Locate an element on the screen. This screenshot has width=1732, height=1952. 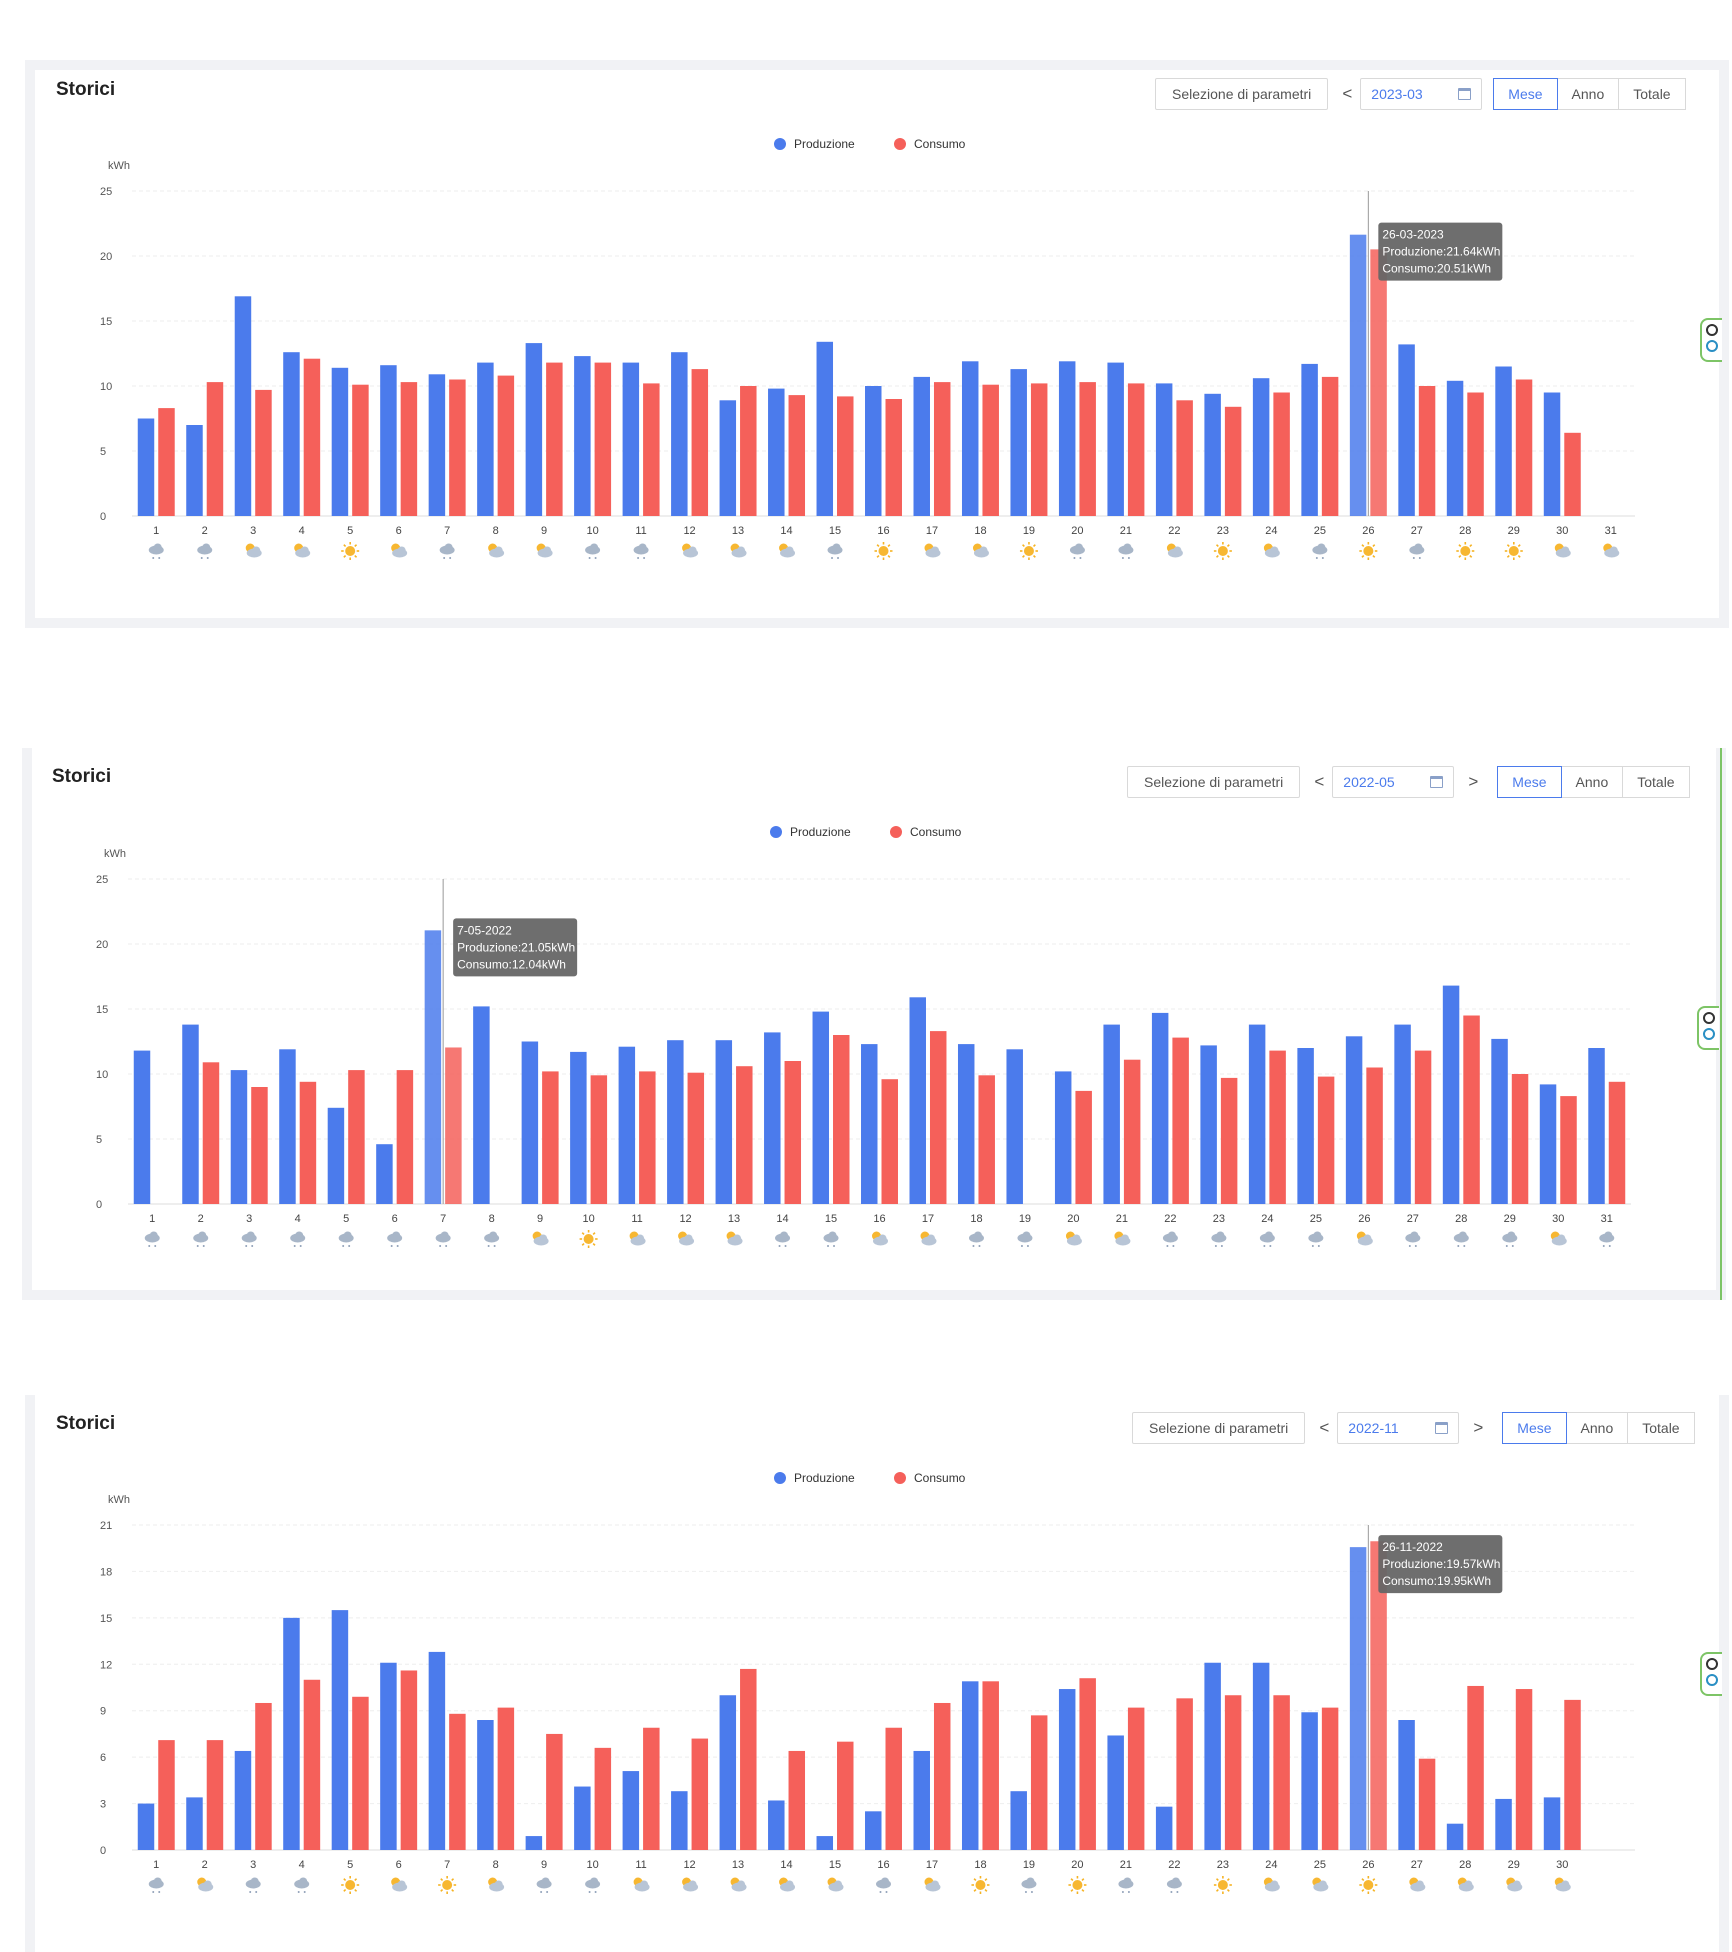
calendar-icon is located at coordinates (1437, 782).